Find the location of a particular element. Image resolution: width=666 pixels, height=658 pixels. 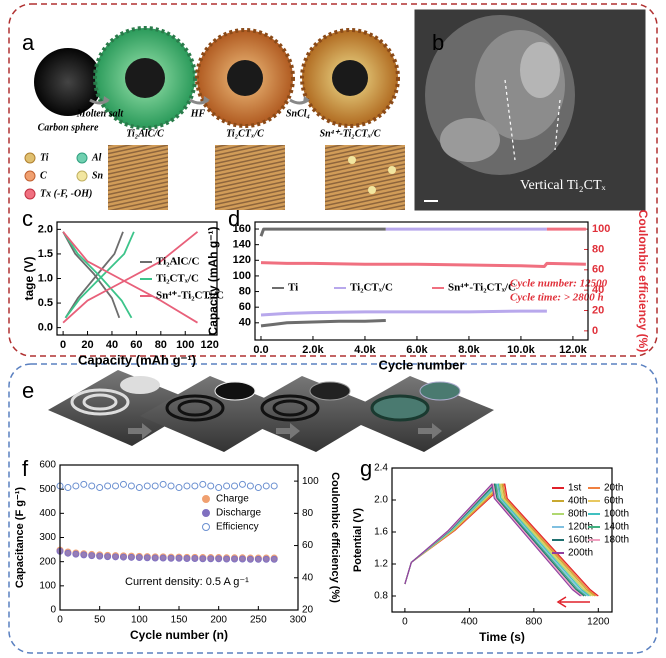

legend-label: 200th is located at coordinates (580, 553).